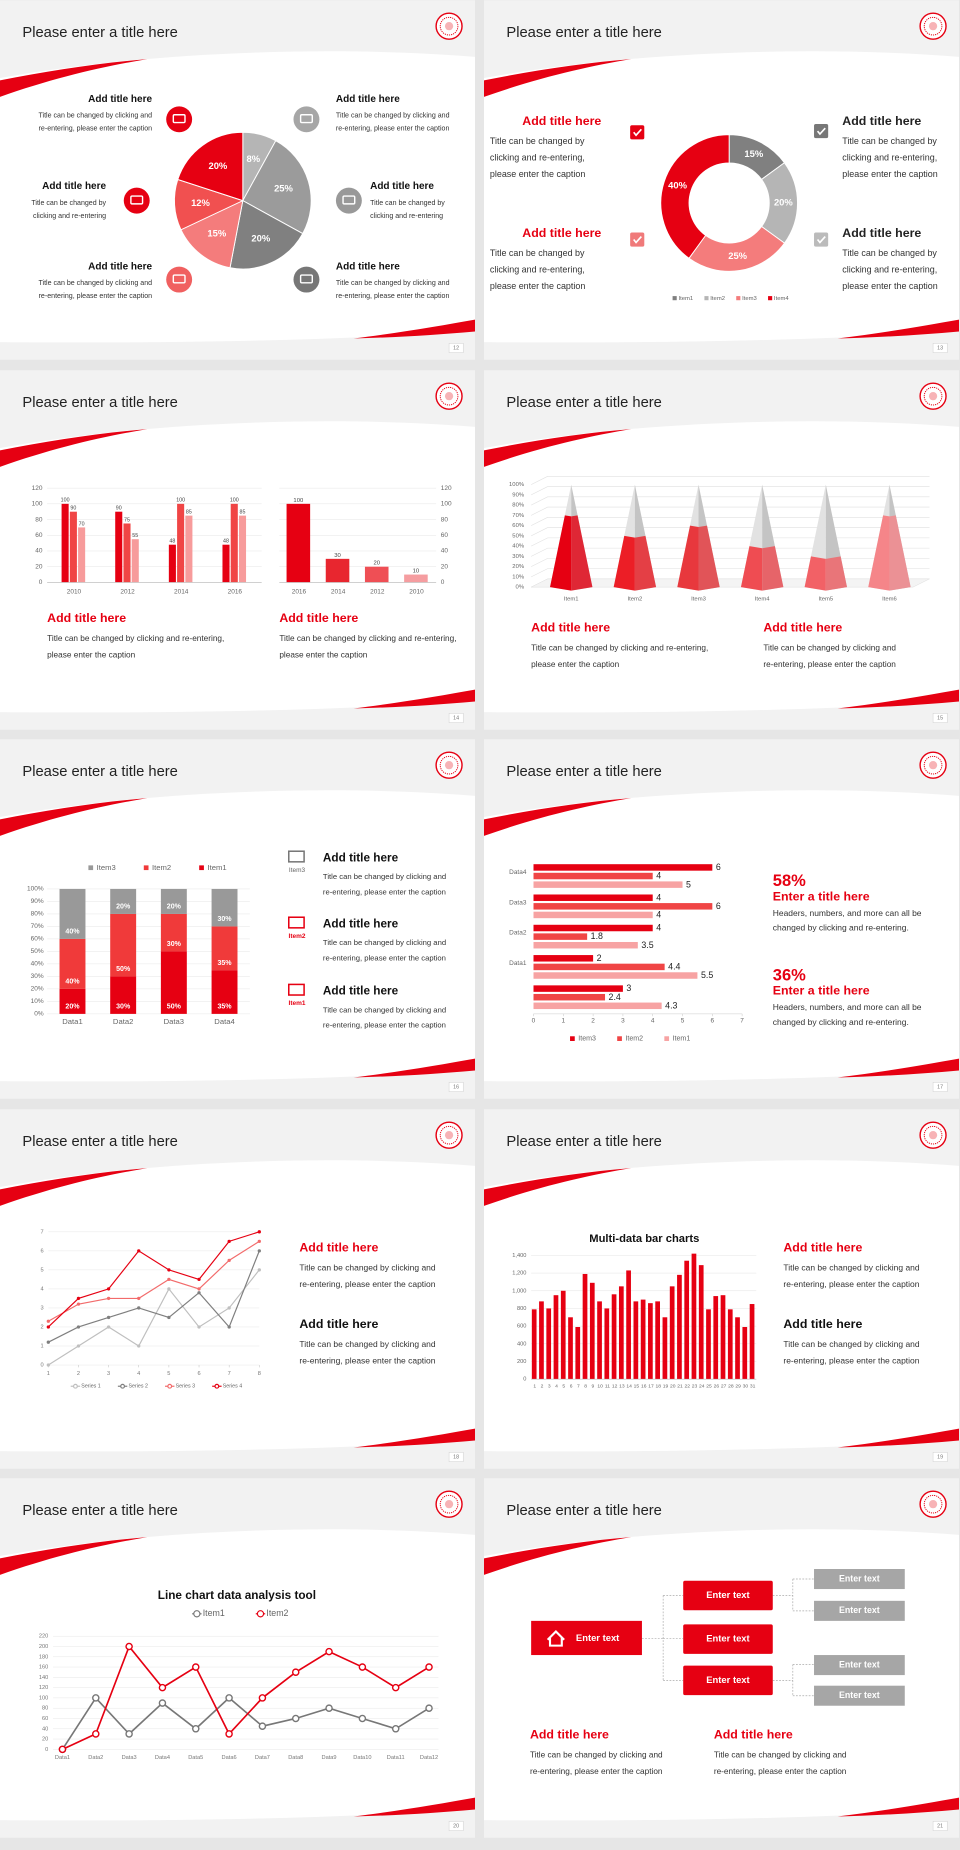 Image resolution: width=960 pixels, height=1850 pixels. Describe the element at coordinates (889, 599) in the screenshot. I see `x-tick-label: Item6` at that location.